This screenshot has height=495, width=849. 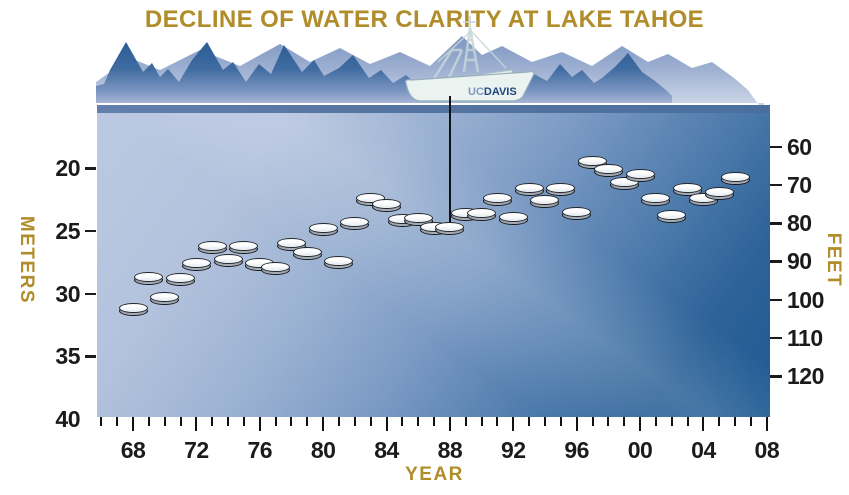 I want to click on feet-tick-label: 70, so click(x=799, y=184).